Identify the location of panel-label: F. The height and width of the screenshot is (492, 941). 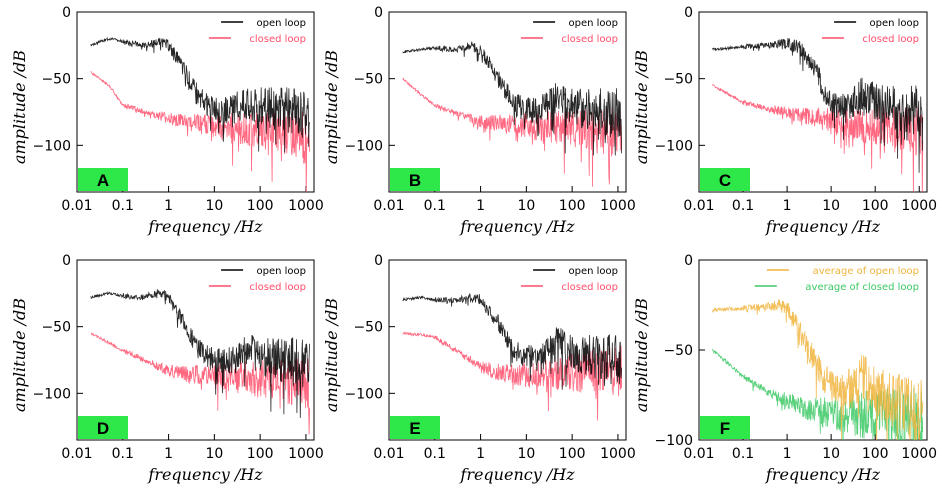
(725, 428).